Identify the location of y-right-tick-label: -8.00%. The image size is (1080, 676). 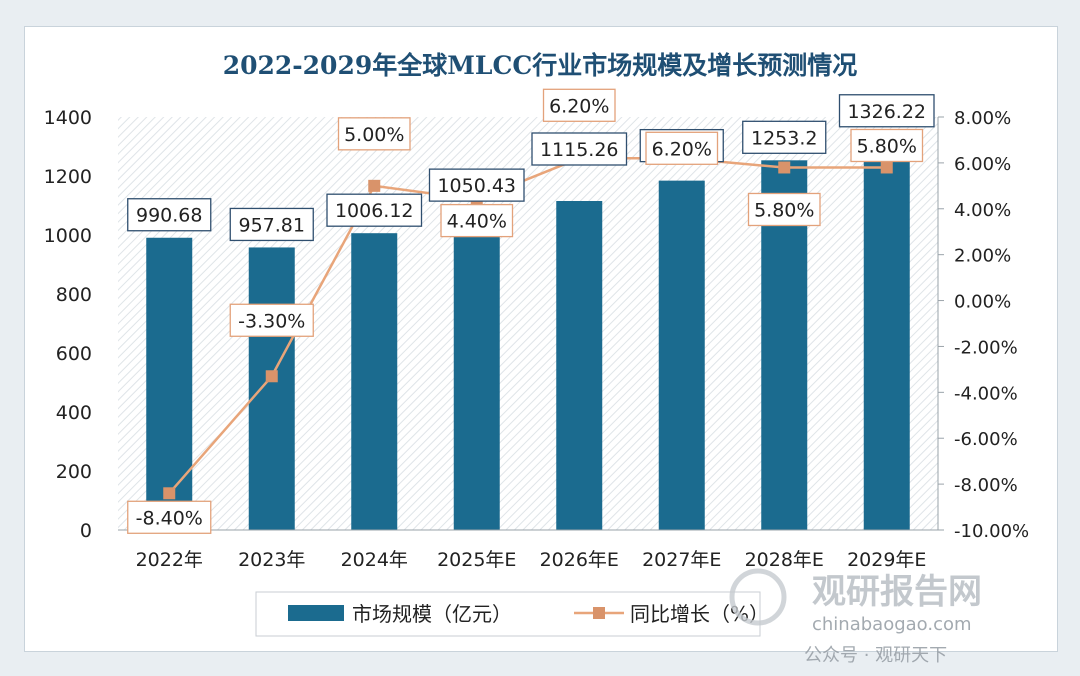
(986, 485).